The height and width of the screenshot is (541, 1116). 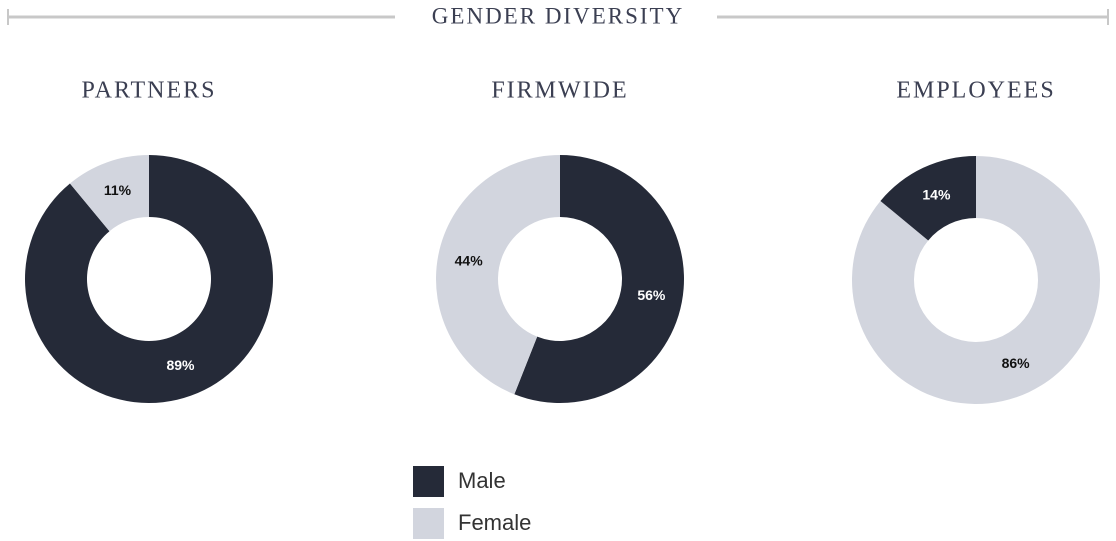 I want to click on data-label: 11%, so click(x=118, y=190).